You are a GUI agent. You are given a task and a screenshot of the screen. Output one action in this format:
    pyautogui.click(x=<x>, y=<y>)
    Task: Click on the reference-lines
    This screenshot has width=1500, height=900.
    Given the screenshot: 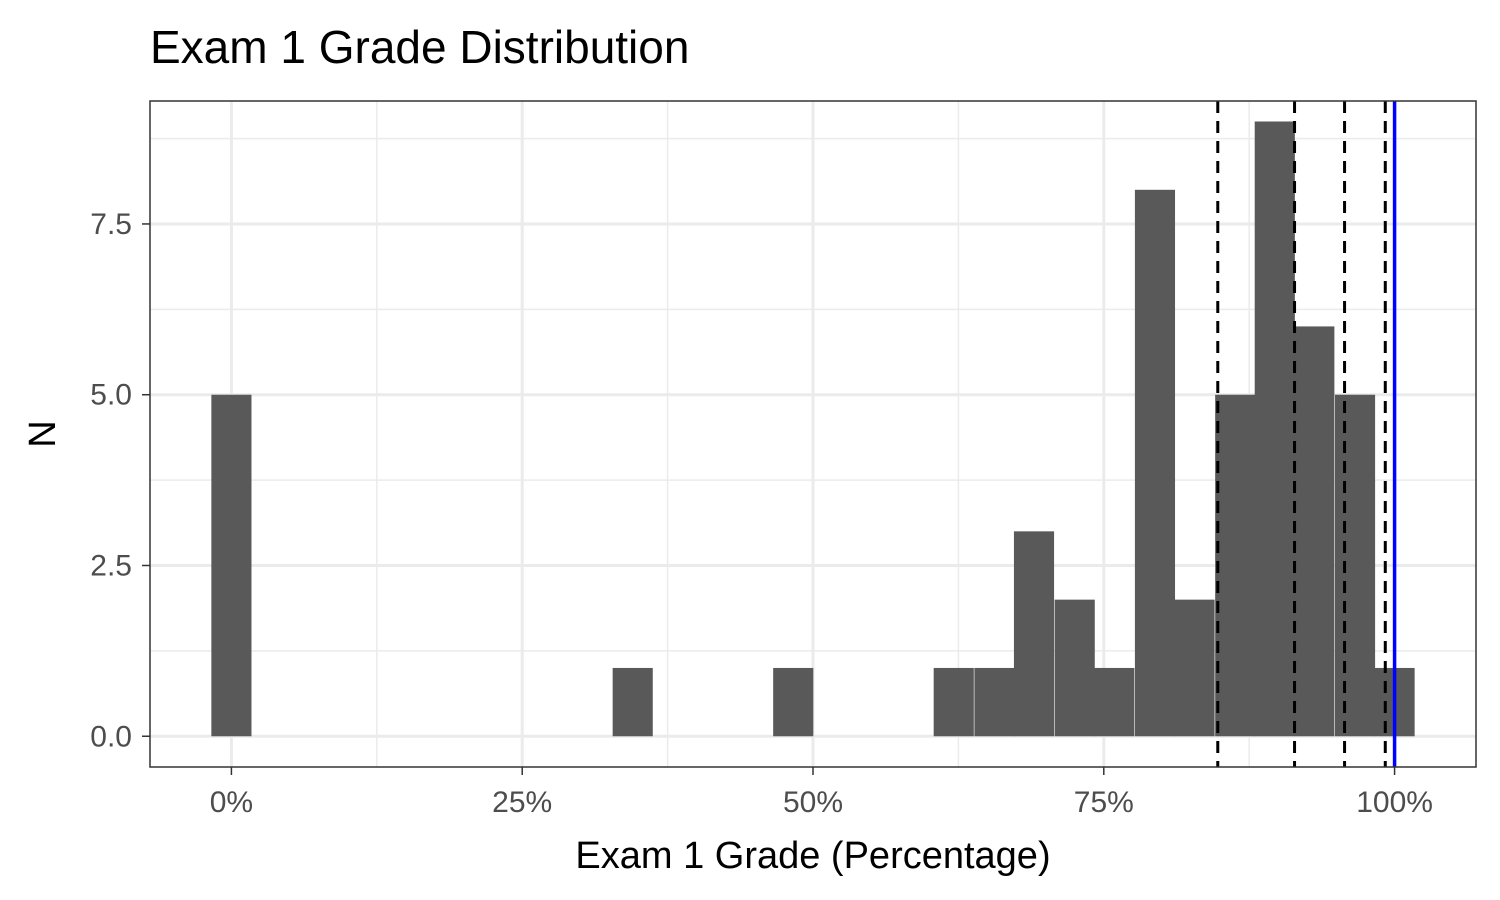 What is the action you would take?
    pyautogui.click(x=1306, y=434)
    